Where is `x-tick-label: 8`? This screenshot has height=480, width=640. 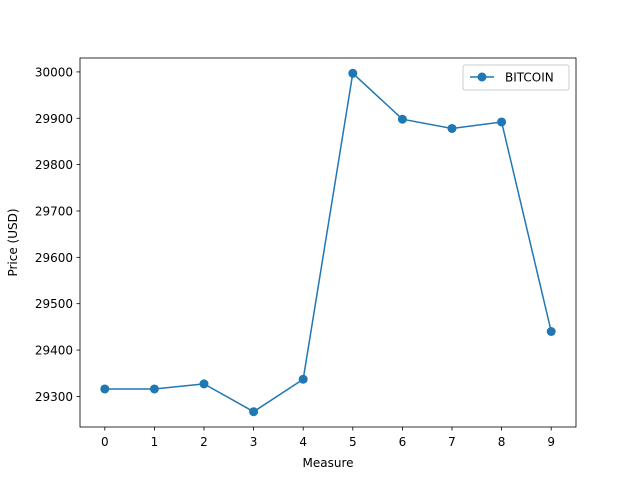 x-tick-label: 8 is located at coordinates (502, 442).